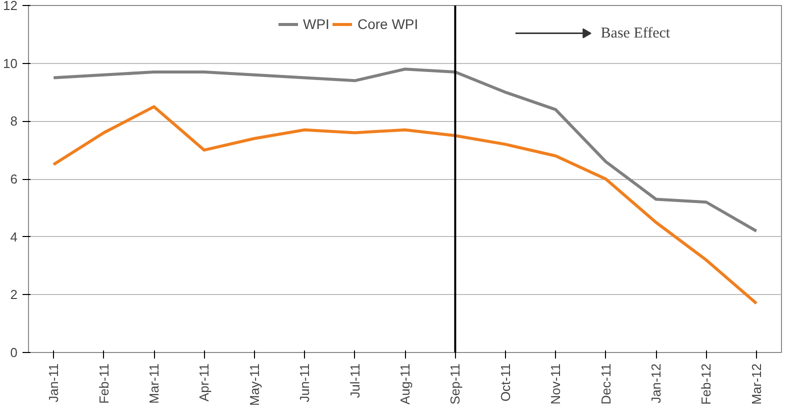  I want to click on legend-label: WPI, so click(316, 24).